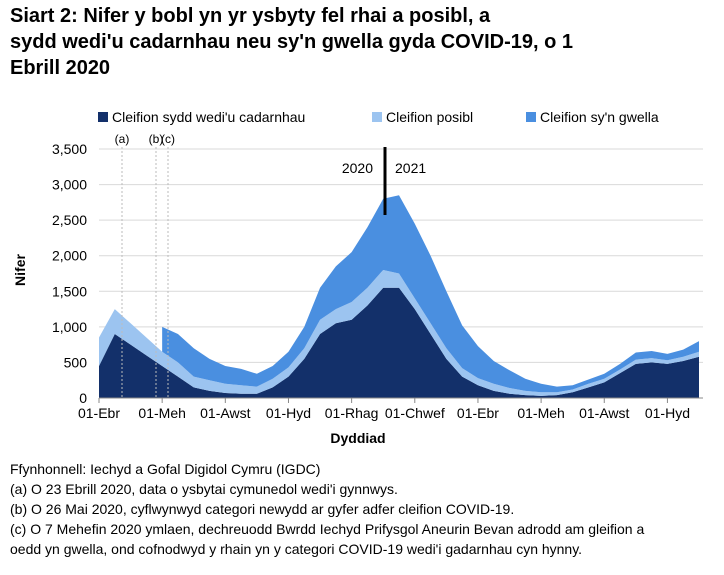 The width and height of the screenshot is (724, 575). What do you see at coordinates (429, 117) in the screenshot?
I see `legend-label: Cleifion posibl` at bounding box center [429, 117].